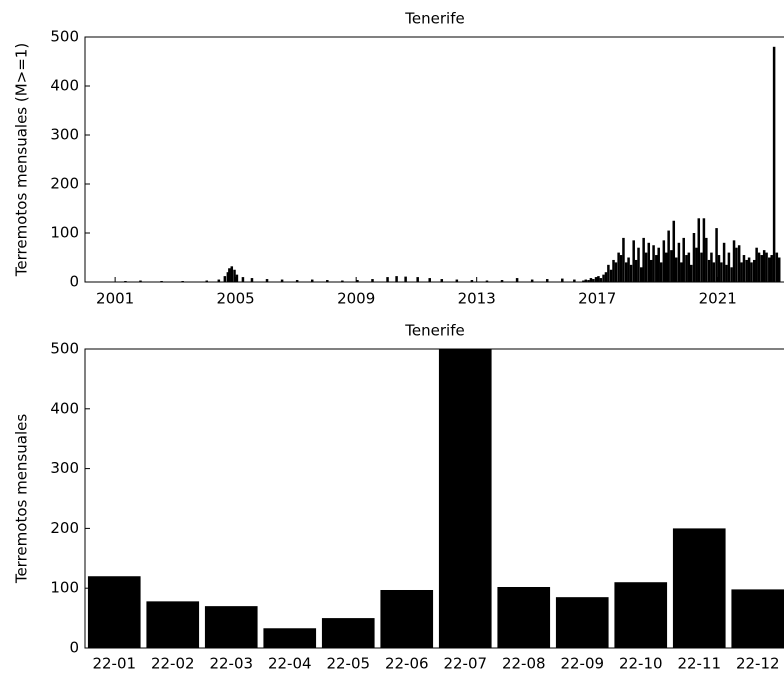  I want to click on x-tick-label: 2017, so click(597, 299).